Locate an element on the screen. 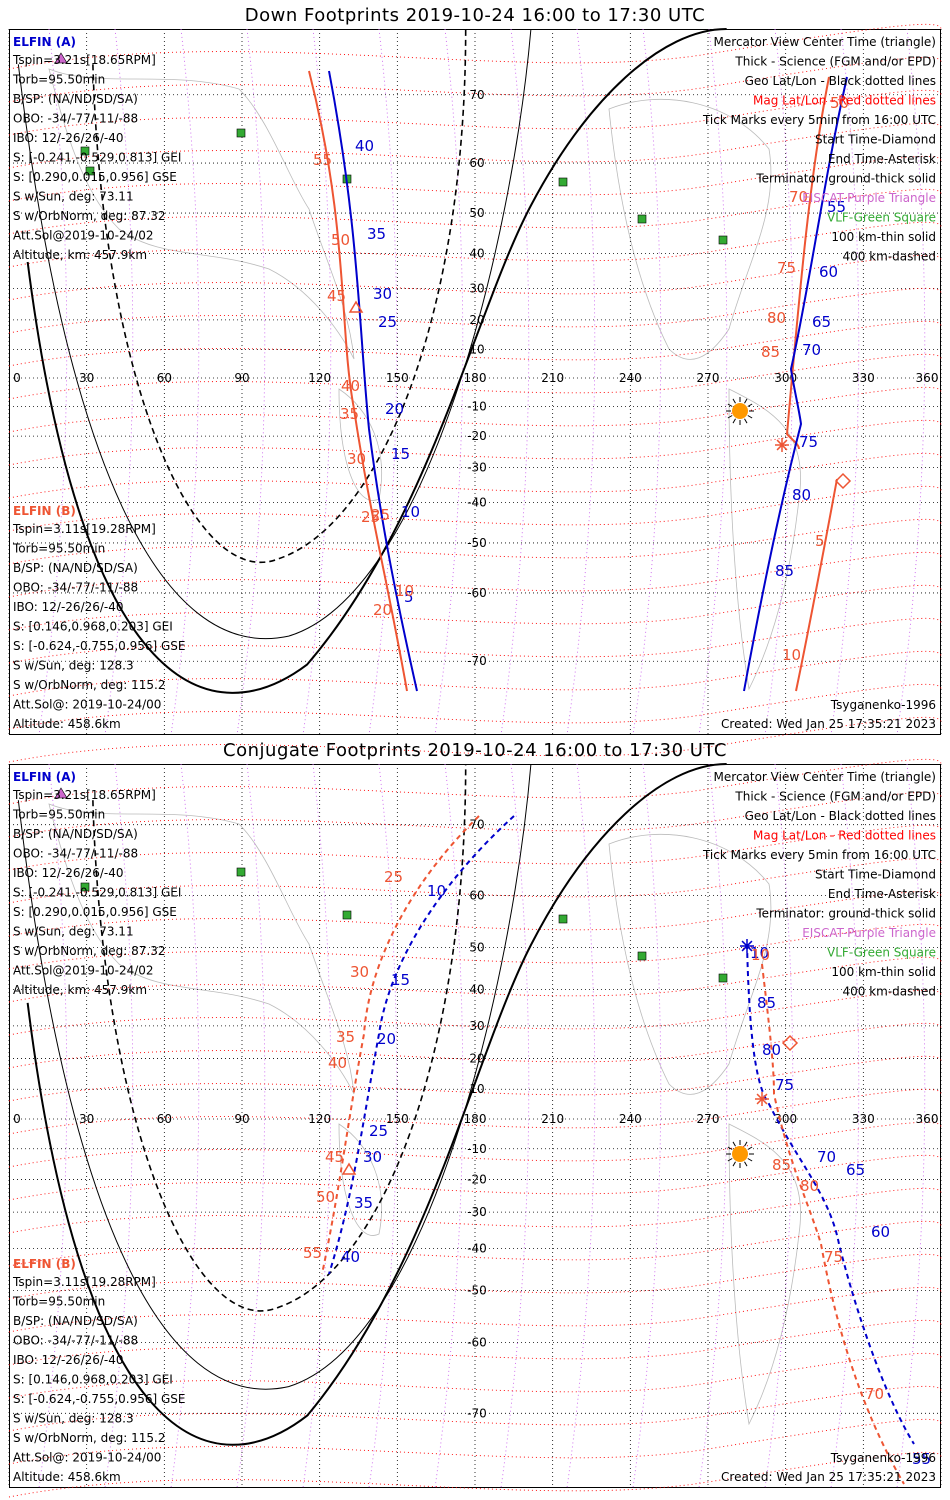 The image size is (950, 1500). elfin-a-west-track is located at coordinates (421, 1045).